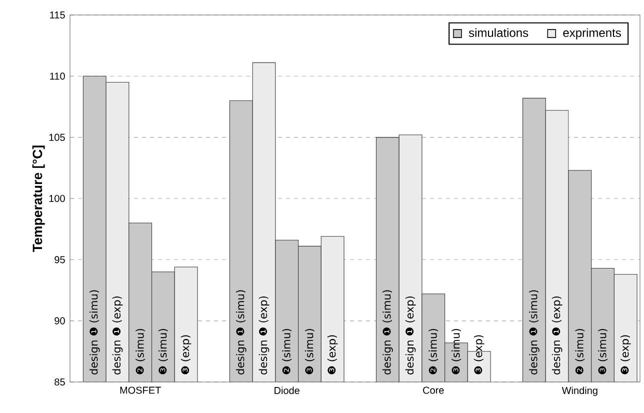 The image size is (644, 413). I want to click on x-tick-label: MOSFET, so click(140, 390).